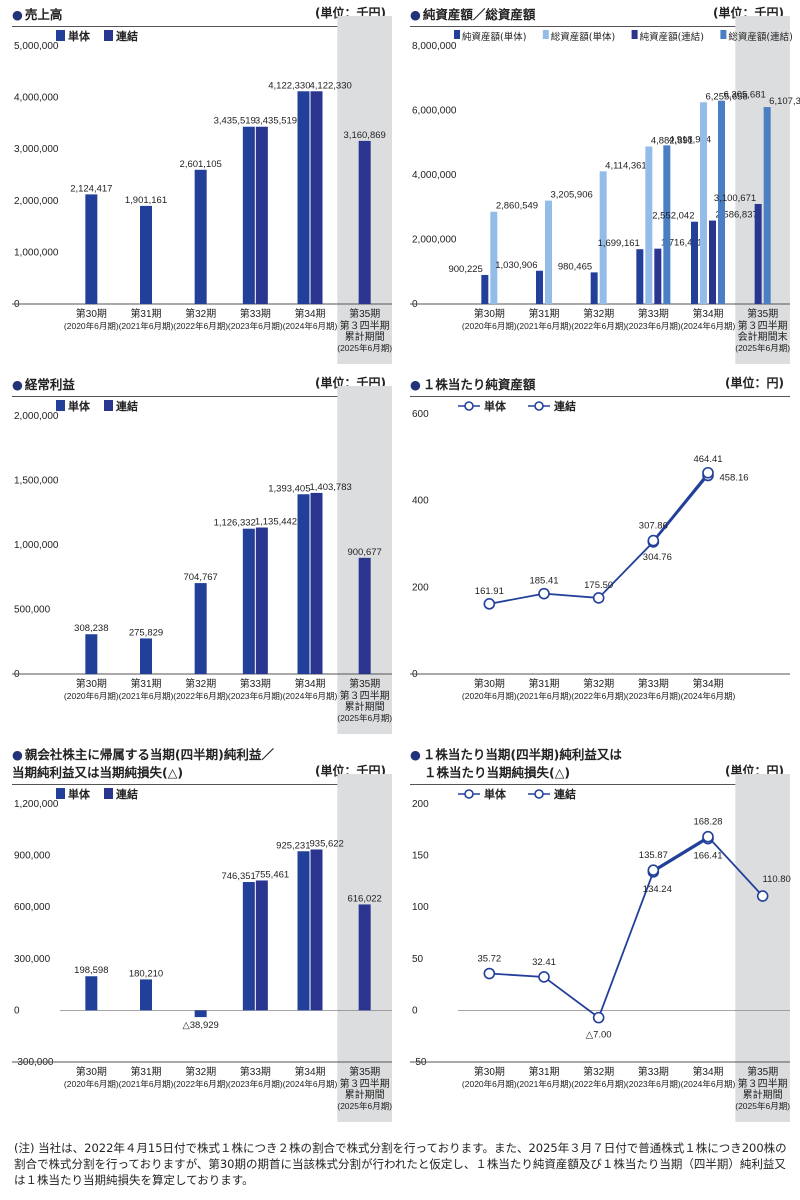 The image size is (800, 1200). I want to click on y-tick-label: 2,000,000, so click(434, 240).